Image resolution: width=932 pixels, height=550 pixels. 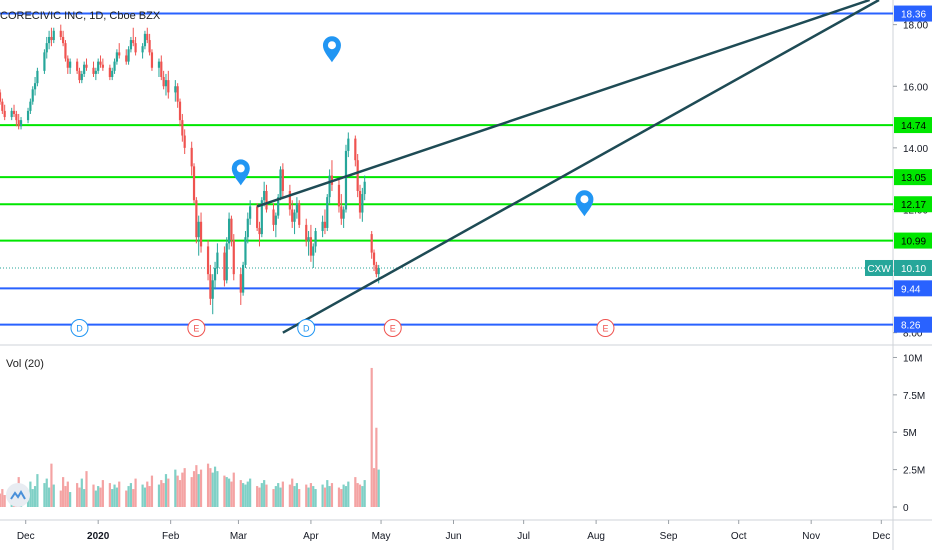 What do you see at coordinates (331, 45) in the screenshot?
I see `pin-hole` at bounding box center [331, 45].